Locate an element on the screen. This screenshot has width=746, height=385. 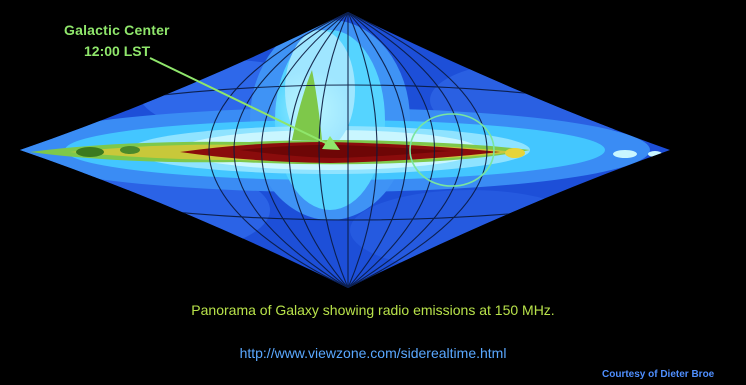
pointer-arrow-icon is located at coordinates (244, 103).